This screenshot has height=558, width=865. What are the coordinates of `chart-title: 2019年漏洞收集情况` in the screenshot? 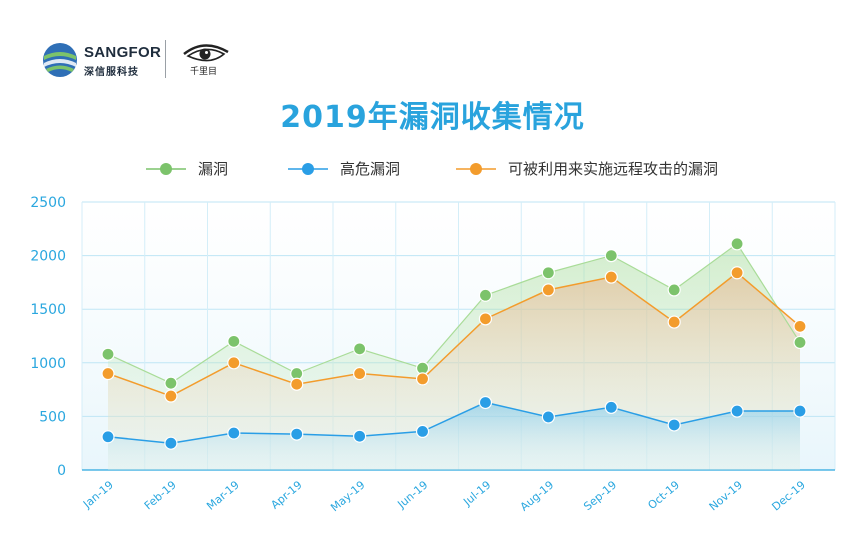 It's located at (432, 117).